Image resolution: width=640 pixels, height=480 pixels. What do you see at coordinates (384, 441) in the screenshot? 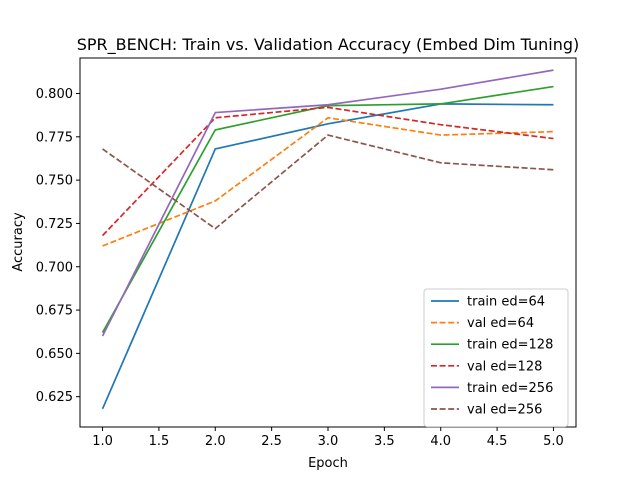
I see `x-tick-label: 3.5` at bounding box center [384, 441].